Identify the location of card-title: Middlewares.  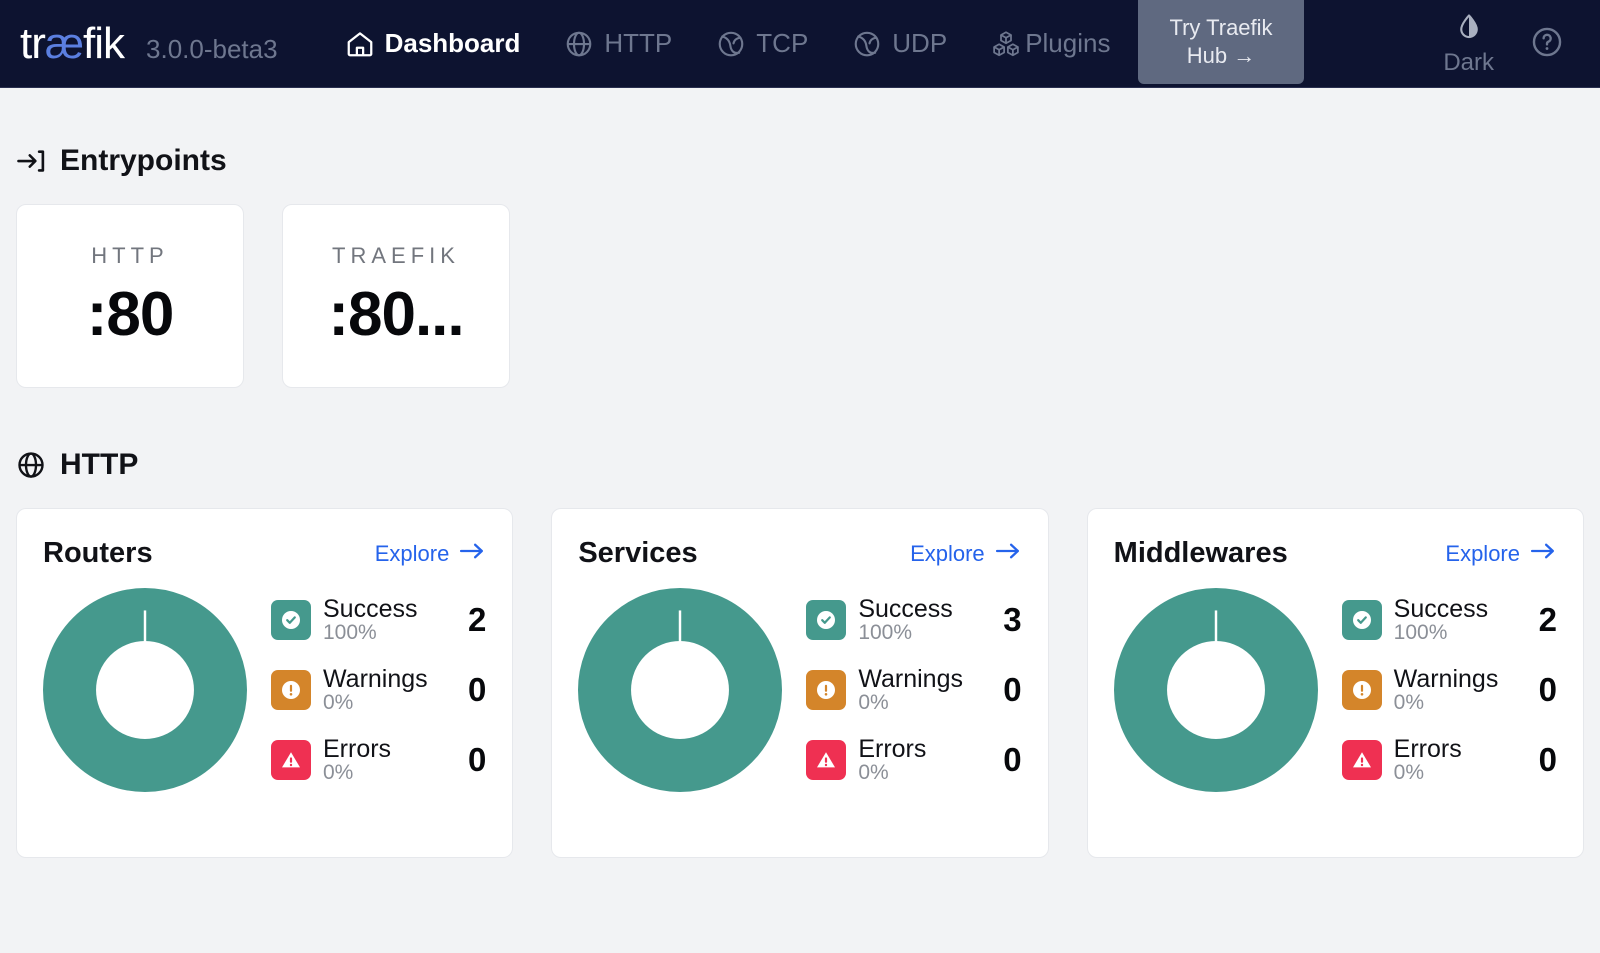
(1200, 553).